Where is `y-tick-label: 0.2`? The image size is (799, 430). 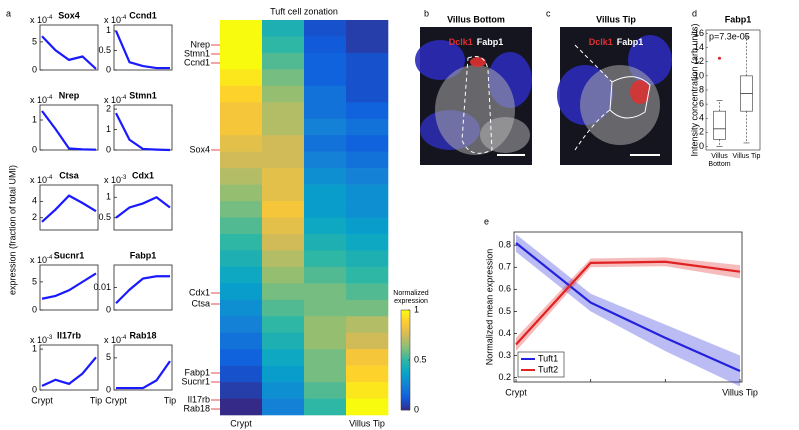
y-tick-label: 0.2 is located at coordinates (504, 377).